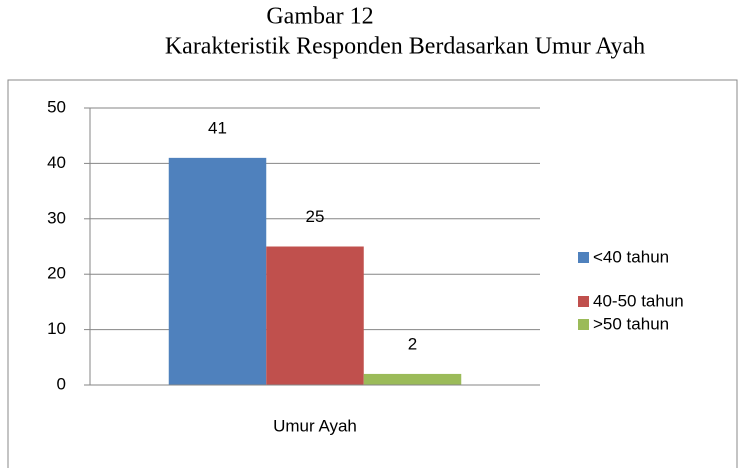 This screenshot has width=744, height=468. What do you see at coordinates (319, 17) in the screenshot?
I see `chart-title: Gambar 12` at bounding box center [319, 17].